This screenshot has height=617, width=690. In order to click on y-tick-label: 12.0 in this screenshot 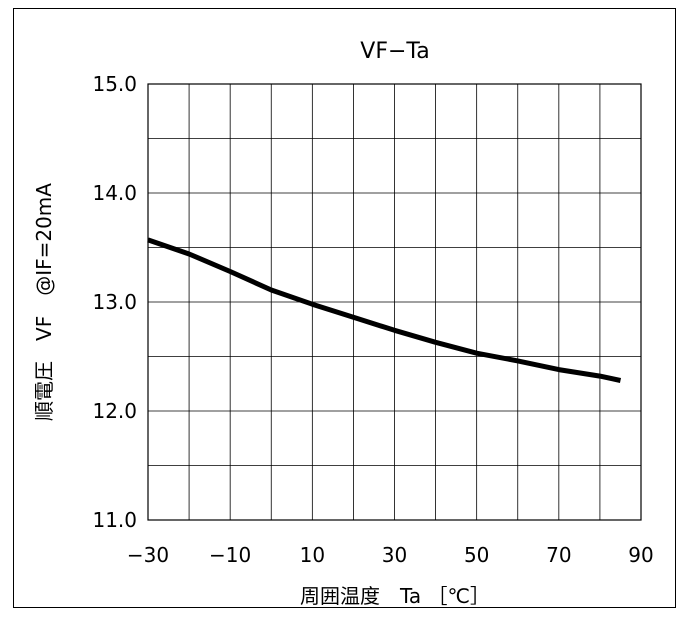, I will do `click(114, 411)`.